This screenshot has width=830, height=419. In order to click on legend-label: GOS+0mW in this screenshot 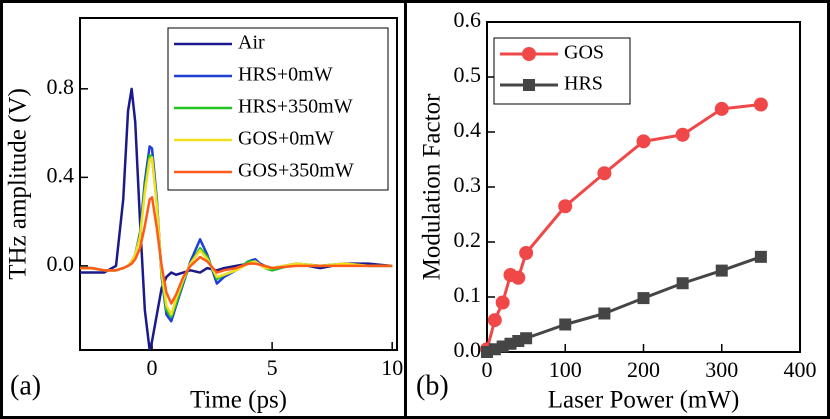, I will do `click(286, 139)`.